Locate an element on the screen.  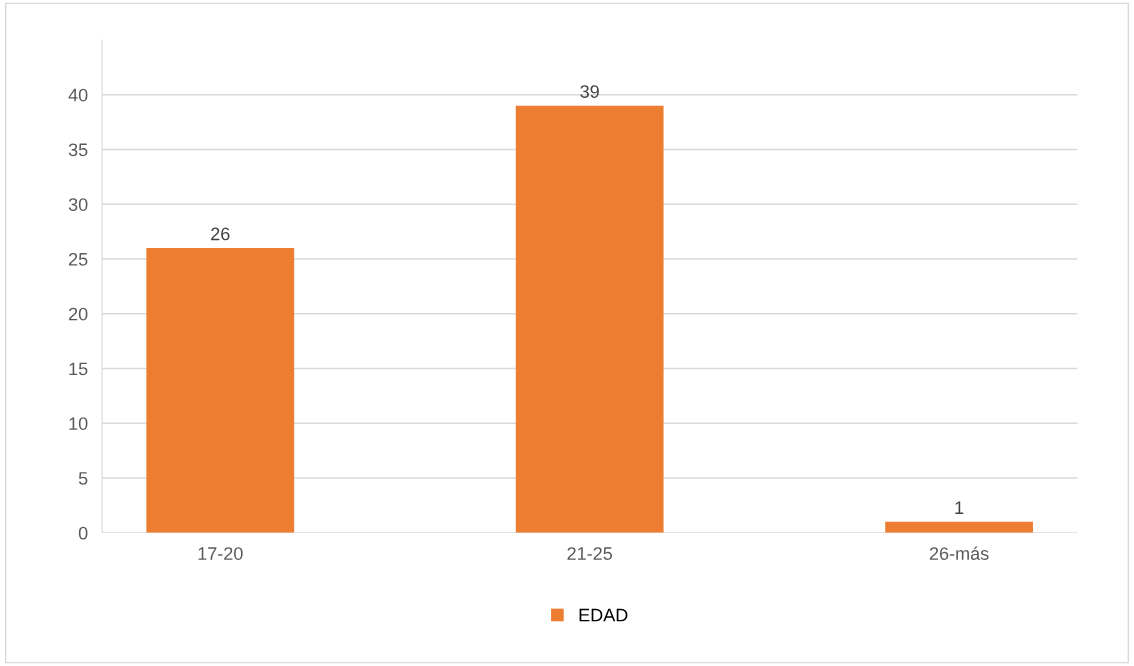
y-tick-label: 40 is located at coordinates (78, 95).